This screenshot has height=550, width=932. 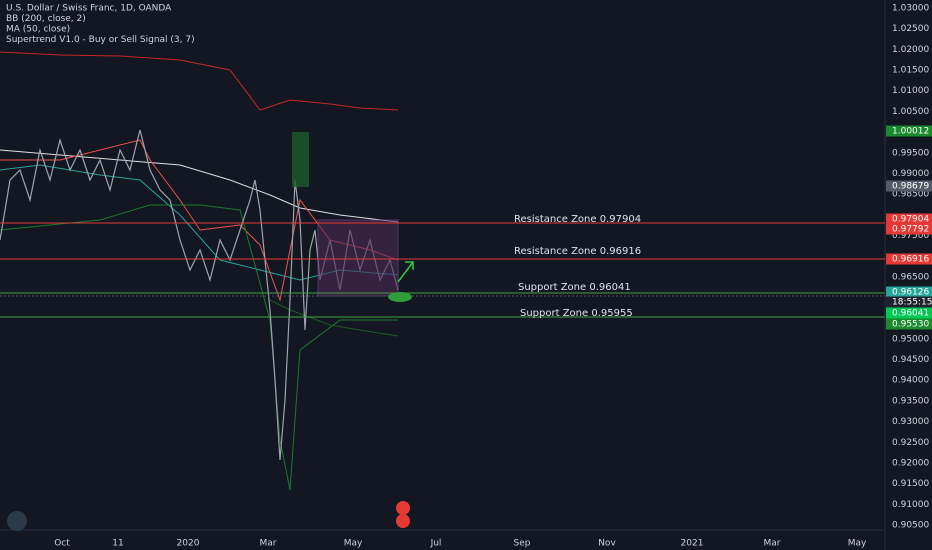 I want to click on zone-label: Resistance Zone 0.96916, so click(x=577, y=251).